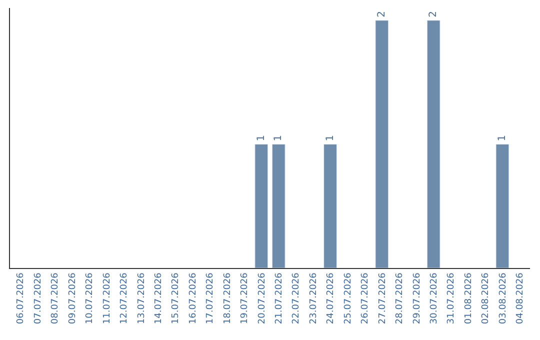  I want to click on x-tick-label: 02.08.2026, so click(486, 298).